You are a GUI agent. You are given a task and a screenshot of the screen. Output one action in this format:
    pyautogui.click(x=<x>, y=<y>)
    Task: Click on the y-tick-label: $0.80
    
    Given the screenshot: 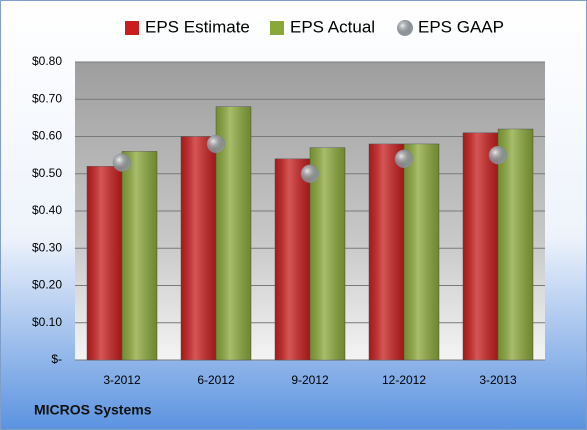 What is the action you would take?
    pyautogui.click(x=47, y=61)
    